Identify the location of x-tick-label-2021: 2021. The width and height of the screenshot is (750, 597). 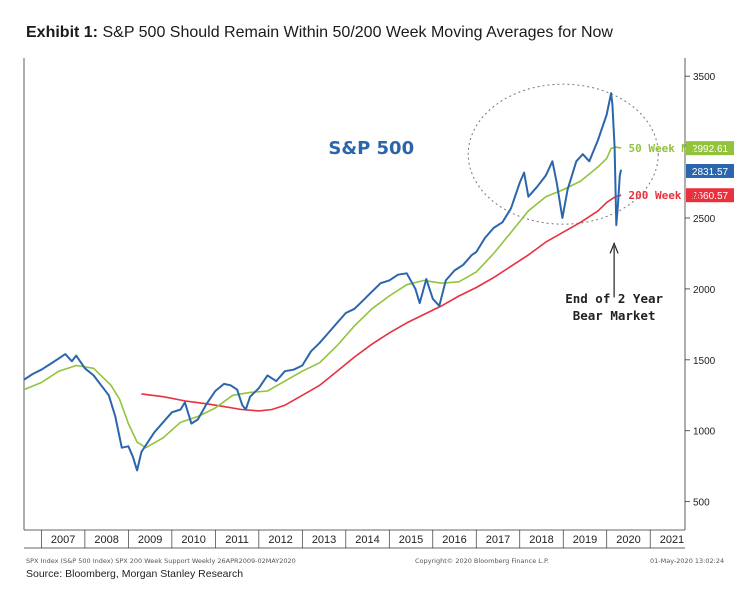
(672, 540).